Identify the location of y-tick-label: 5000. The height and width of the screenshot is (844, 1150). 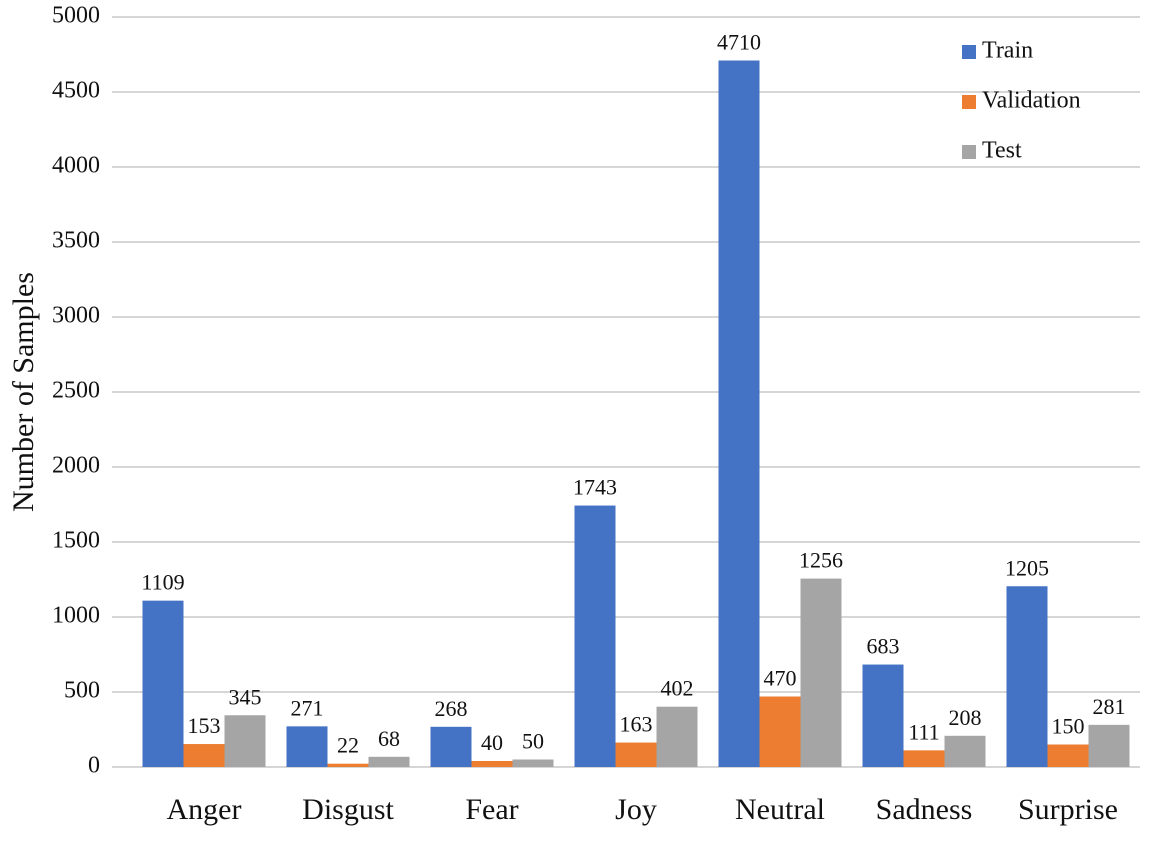
(76, 16).